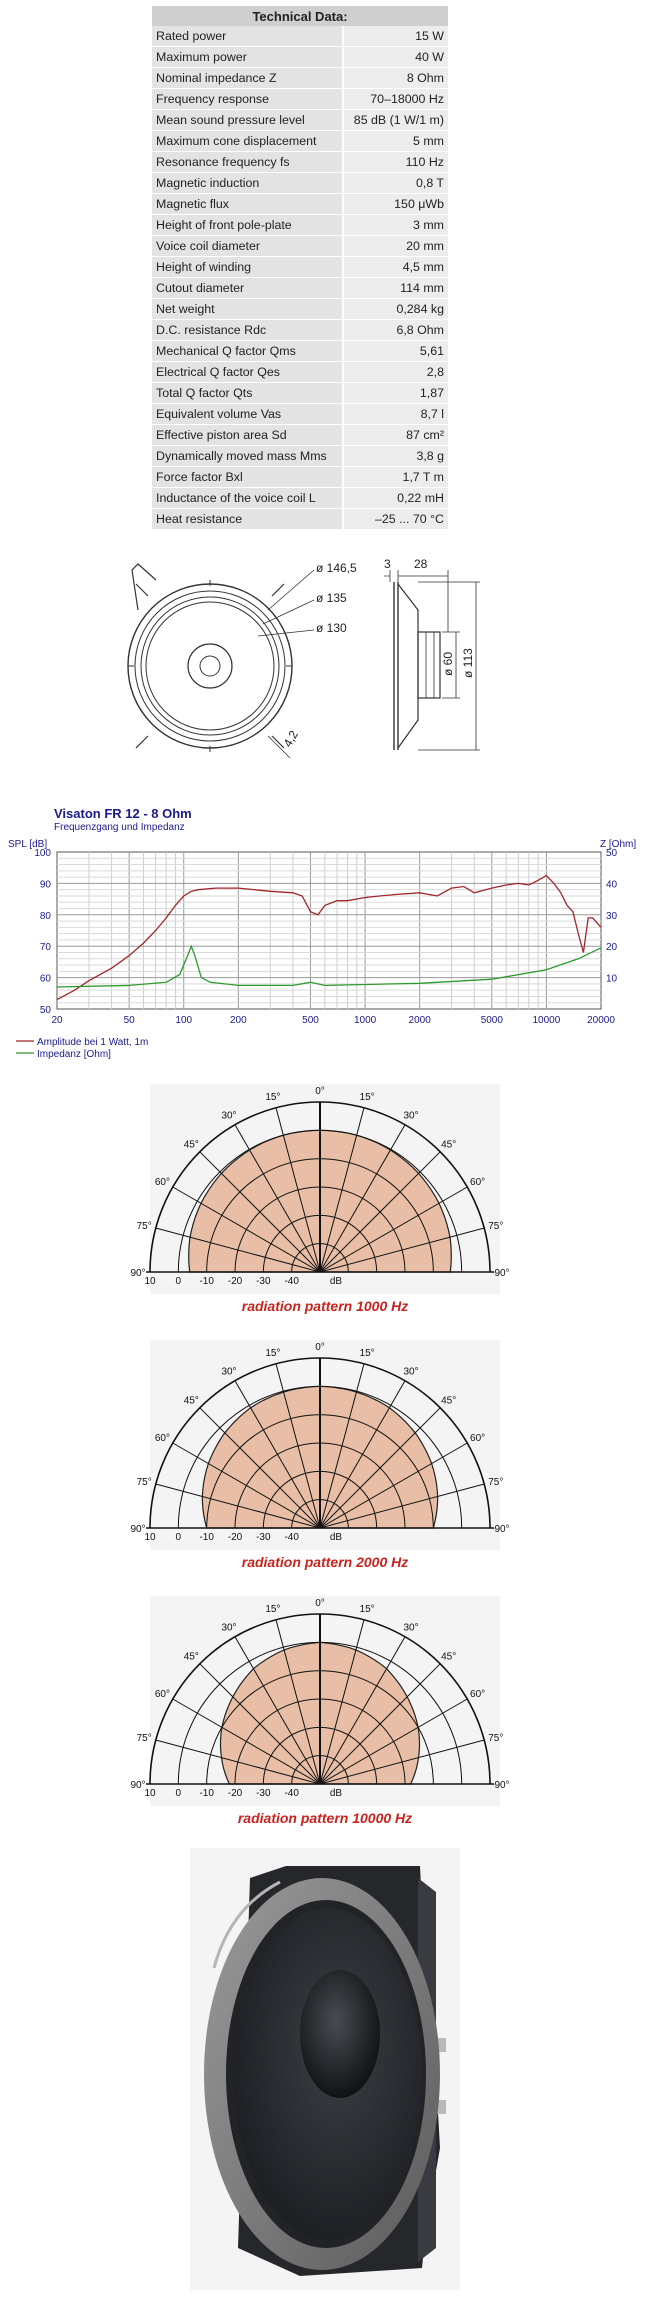  I want to click on spec-label: Maximum power, so click(247, 57).